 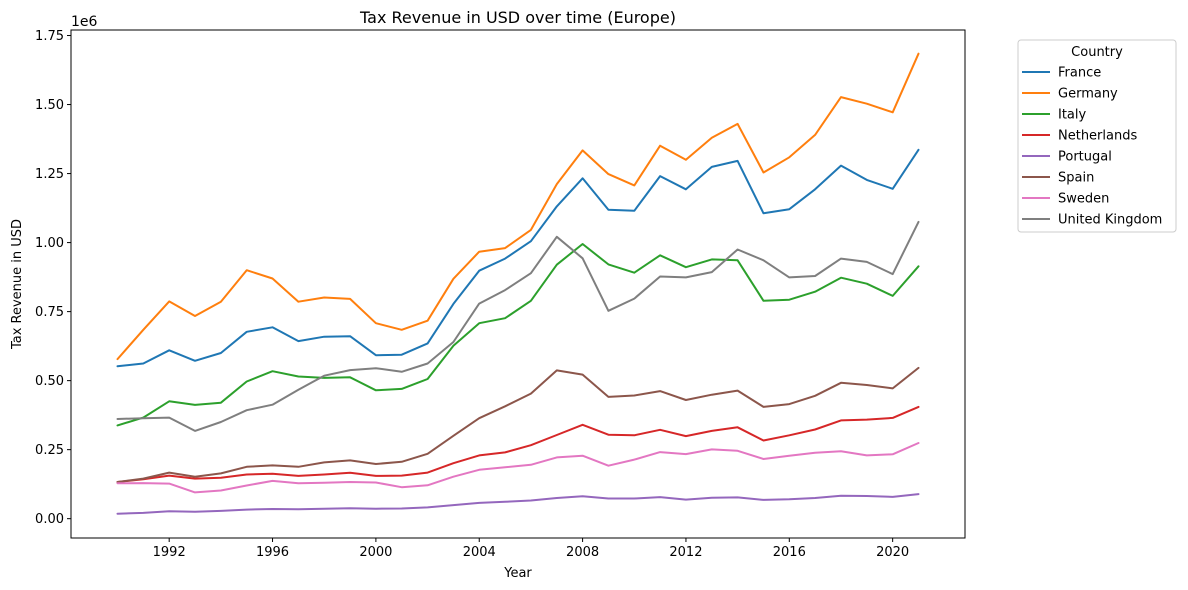 What do you see at coordinates (49, 174) in the screenshot?
I see `y-tick-label: 1.25` at bounding box center [49, 174].